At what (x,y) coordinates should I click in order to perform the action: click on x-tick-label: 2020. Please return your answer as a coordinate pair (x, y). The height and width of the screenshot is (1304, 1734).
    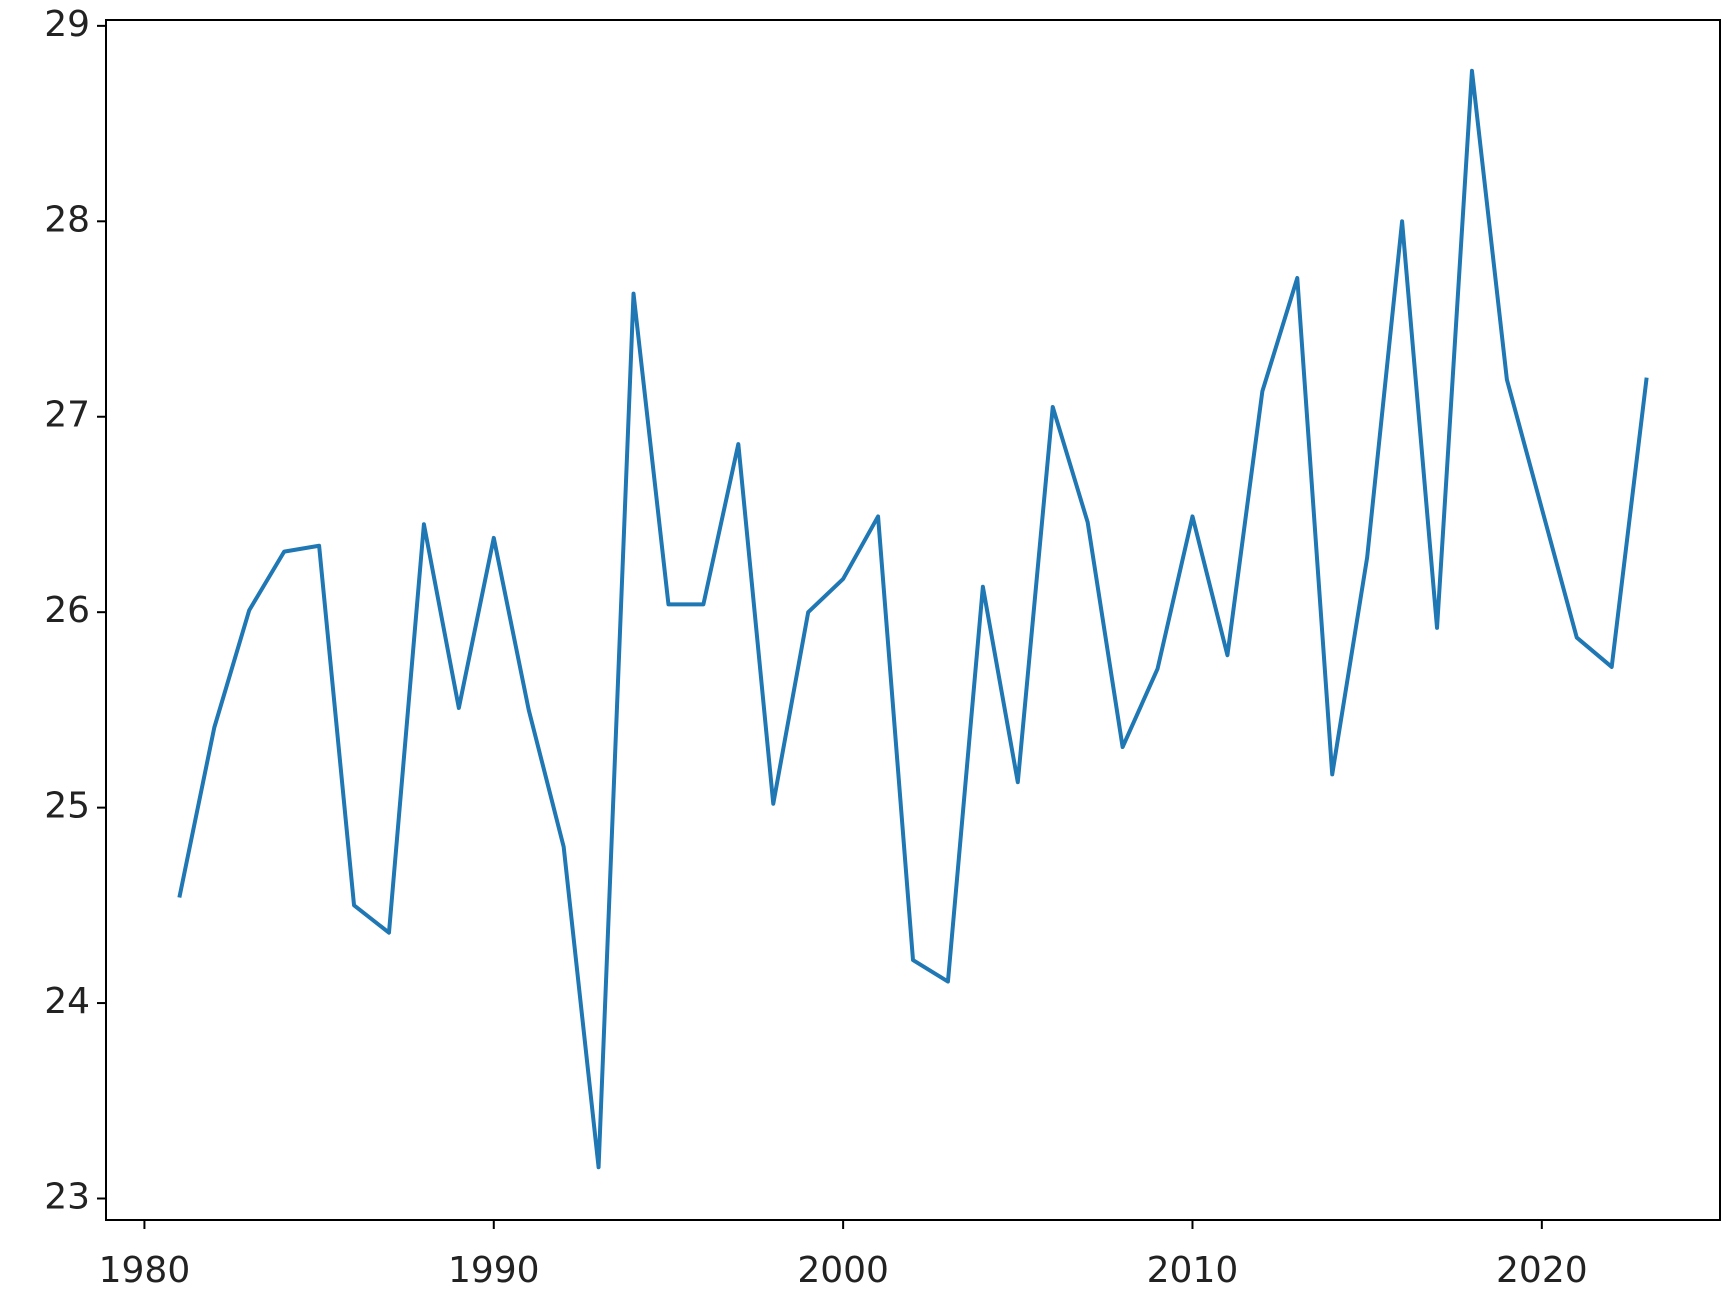
    Looking at the image, I should click on (1542, 1270).